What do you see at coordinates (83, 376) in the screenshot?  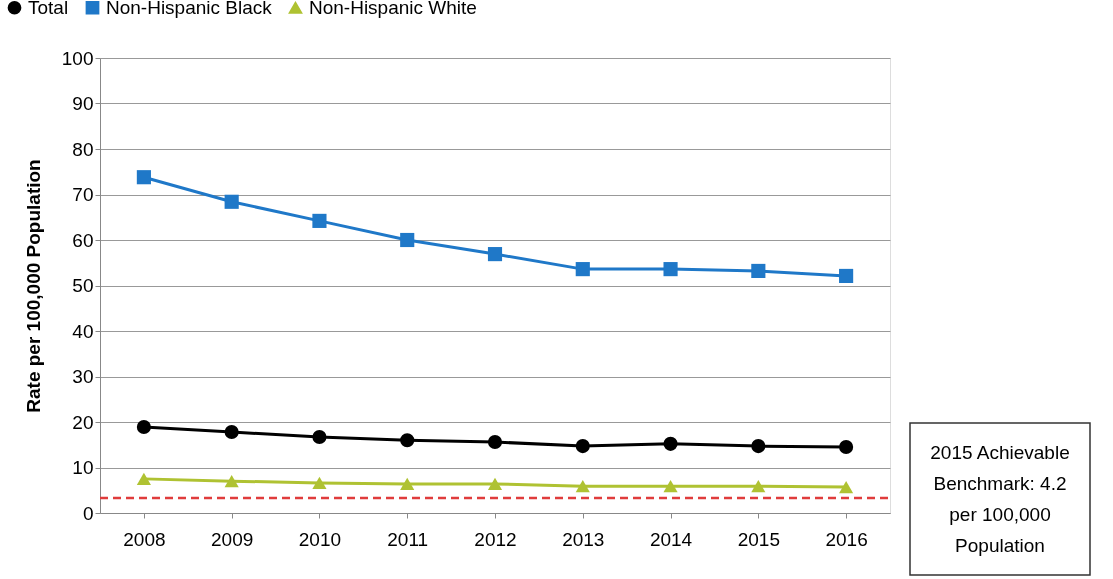 I see `y-tick-label: 30` at bounding box center [83, 376].